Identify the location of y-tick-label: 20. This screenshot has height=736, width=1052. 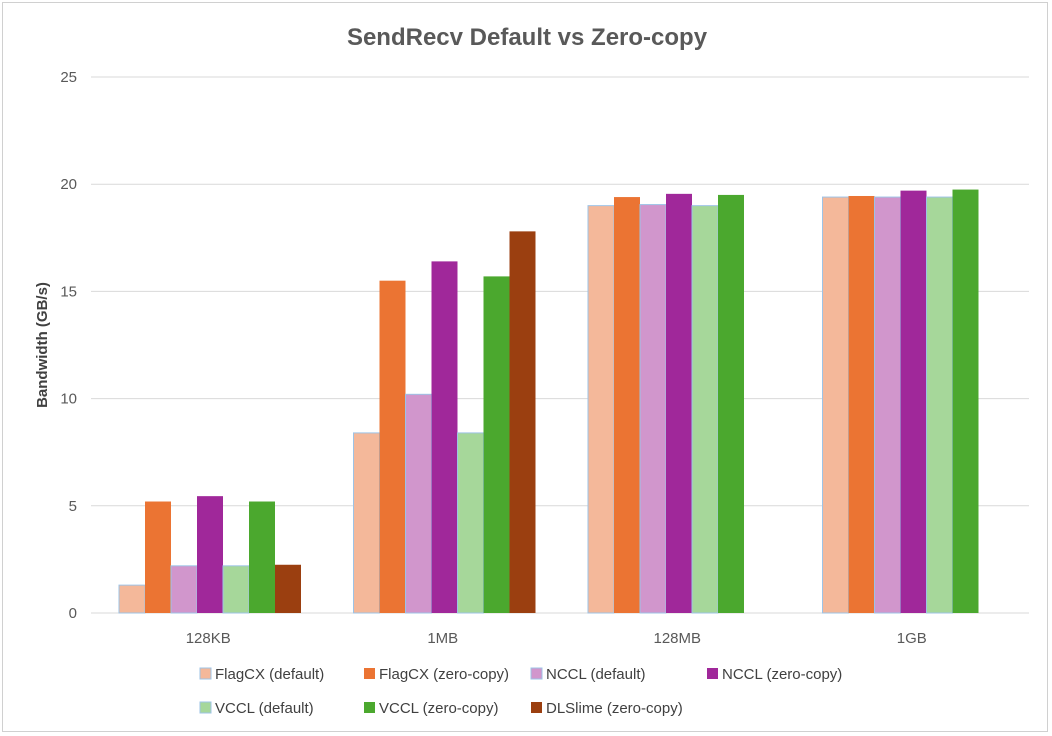
(68, 184).